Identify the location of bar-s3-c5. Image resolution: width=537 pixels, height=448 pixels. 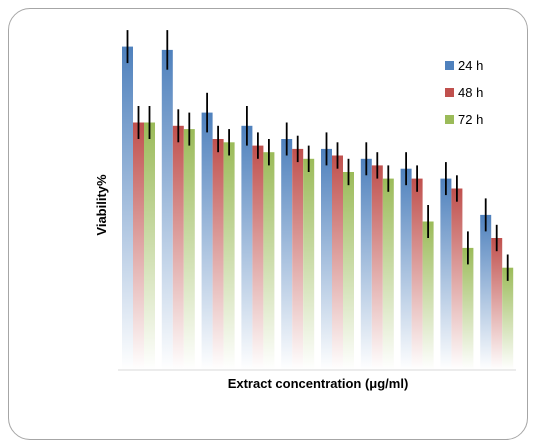
(309, 264).